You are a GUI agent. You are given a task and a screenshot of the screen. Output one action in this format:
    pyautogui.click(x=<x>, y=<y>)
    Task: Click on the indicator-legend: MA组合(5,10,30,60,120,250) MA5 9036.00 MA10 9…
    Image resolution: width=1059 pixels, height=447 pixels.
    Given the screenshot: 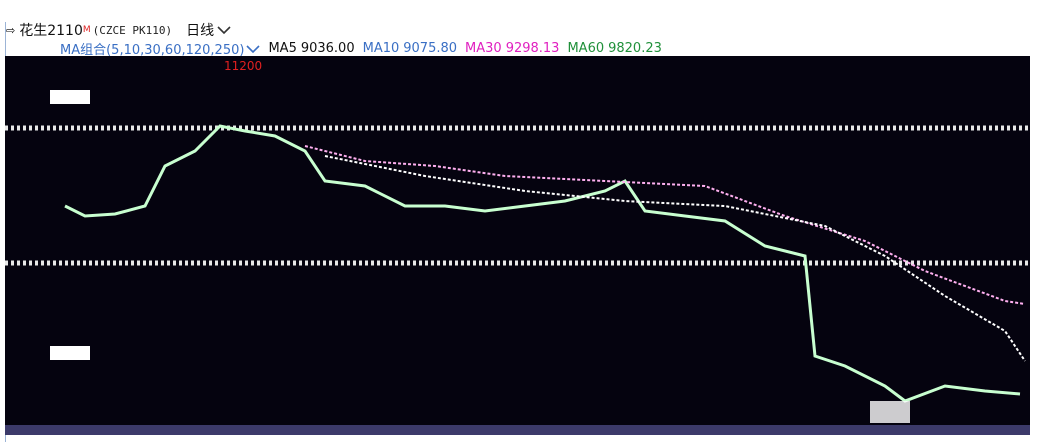 What is the action you would take?
    pyautogui.click(x=361, y=49)
    